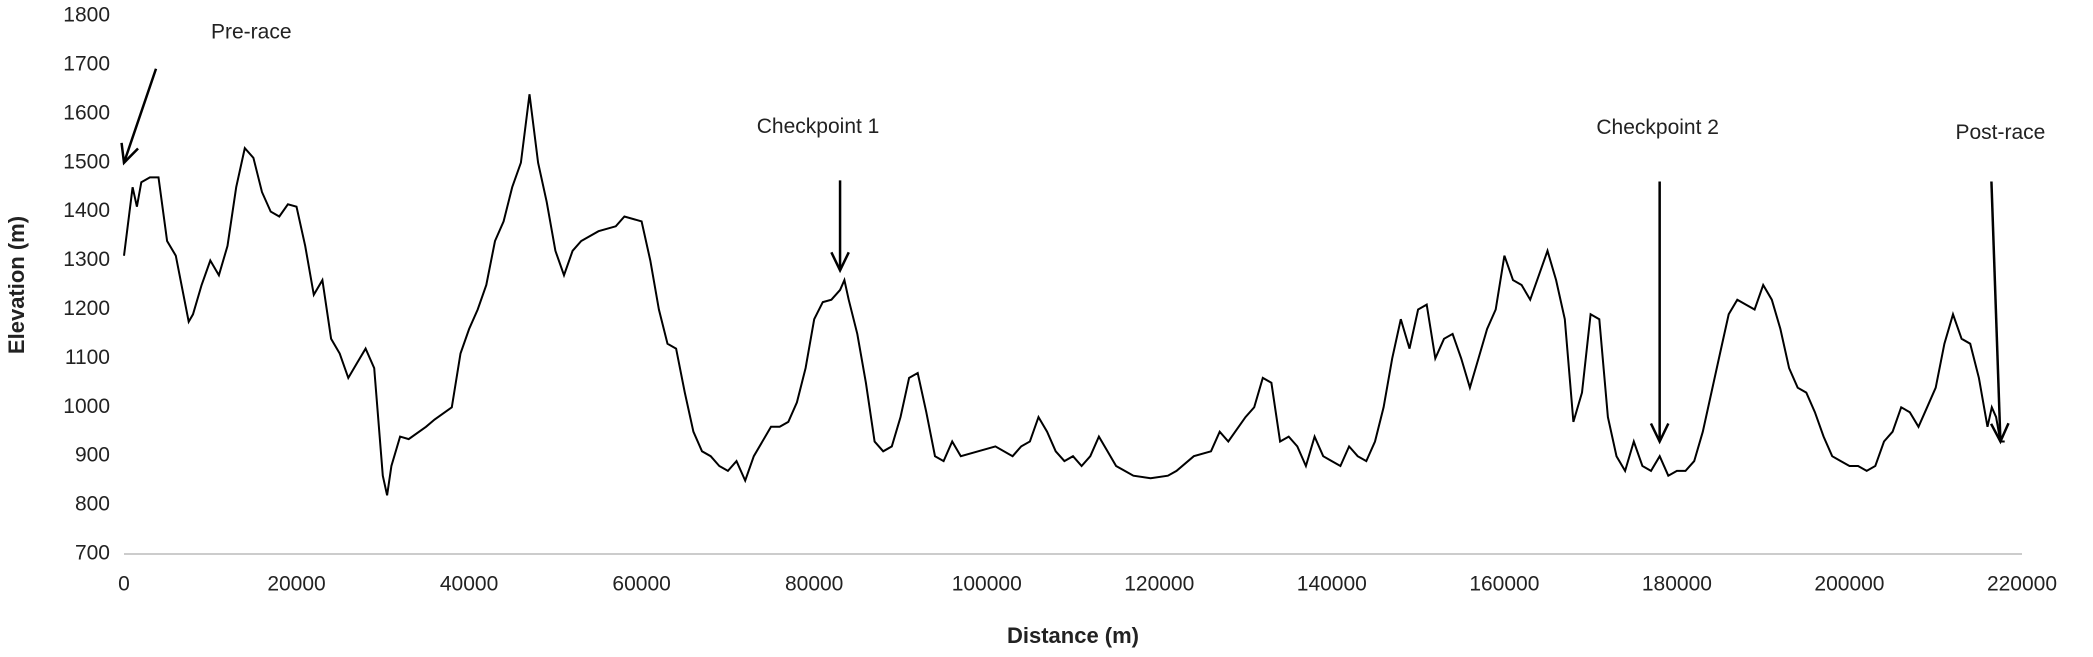  I want to click on y-tick-label: 1500, so click(86, 161).